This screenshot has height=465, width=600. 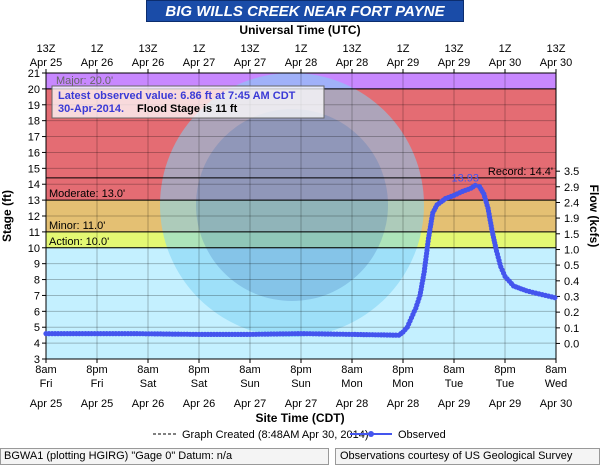 What do you see at coordinates (87, 194) in the screenshot?
I see `flood-label-moderate: Moderate: 13.0'` at bounding box center [87, 194].